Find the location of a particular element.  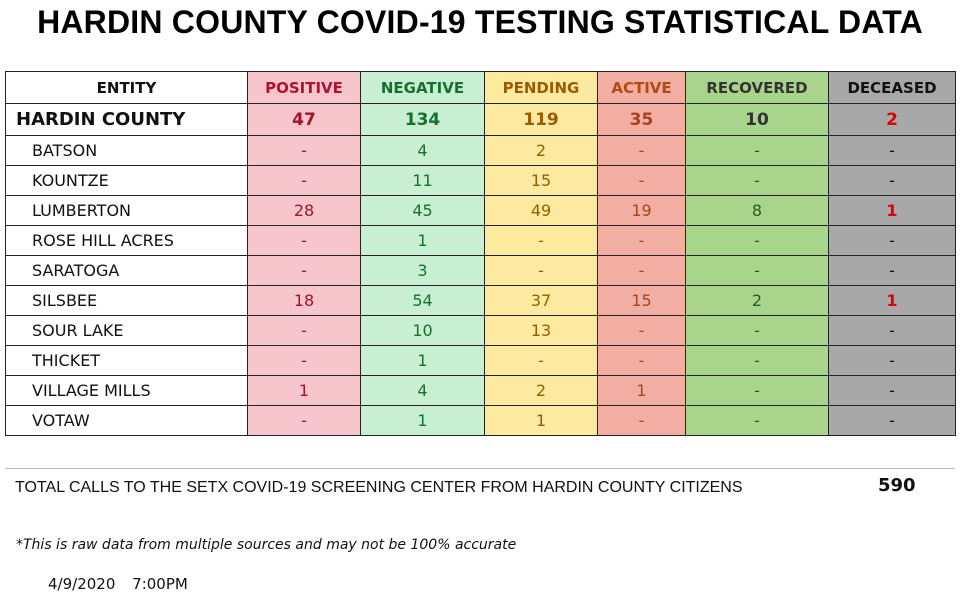

cell-recovered: 8 is located at coordinates (757, 210).